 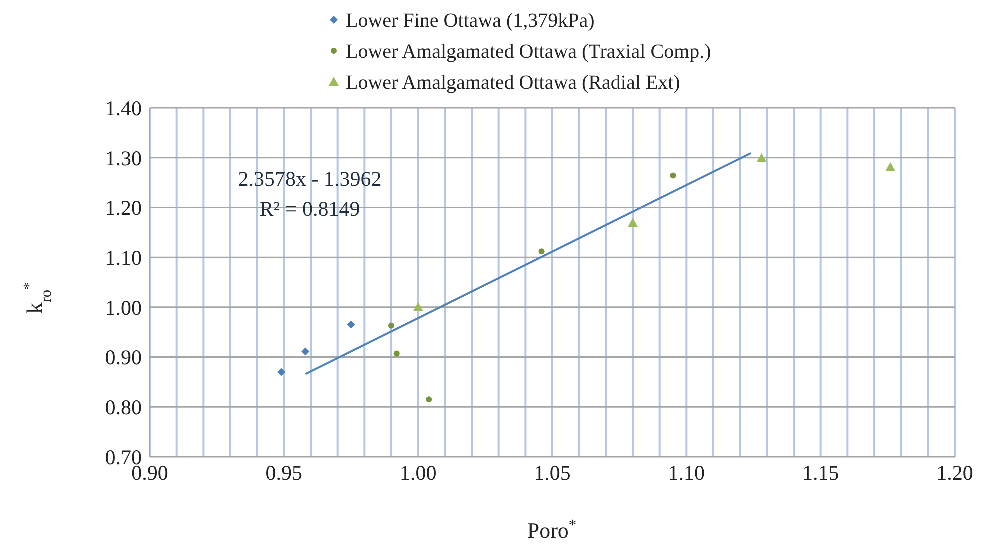 What do you see at coordinates (310, 209) in the screenshot?
I see `annotation: R² = 0.8149` at bounding box center [310, 209].